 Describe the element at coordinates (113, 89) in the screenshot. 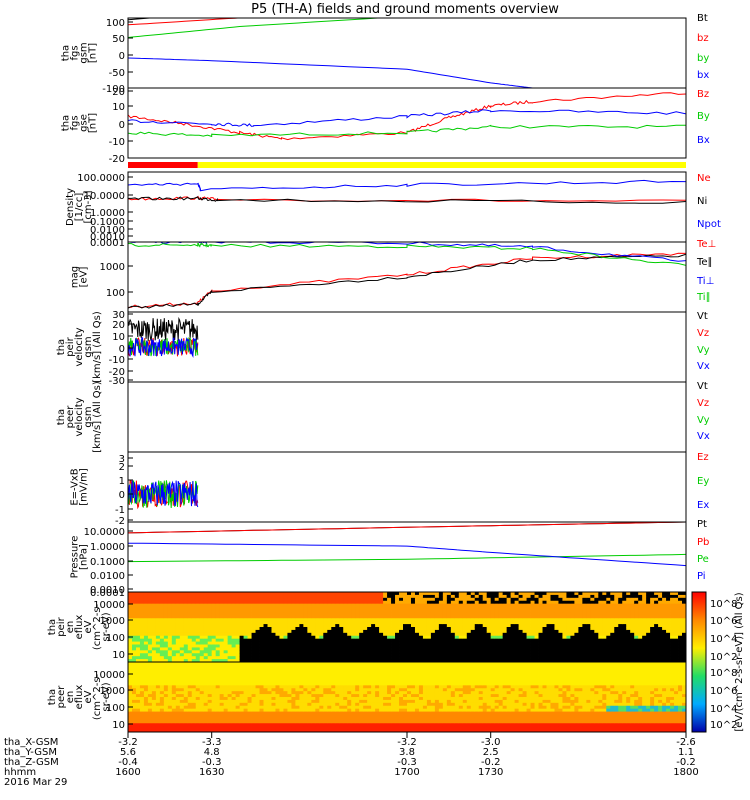

I see `ytick-label: -100` at that location.